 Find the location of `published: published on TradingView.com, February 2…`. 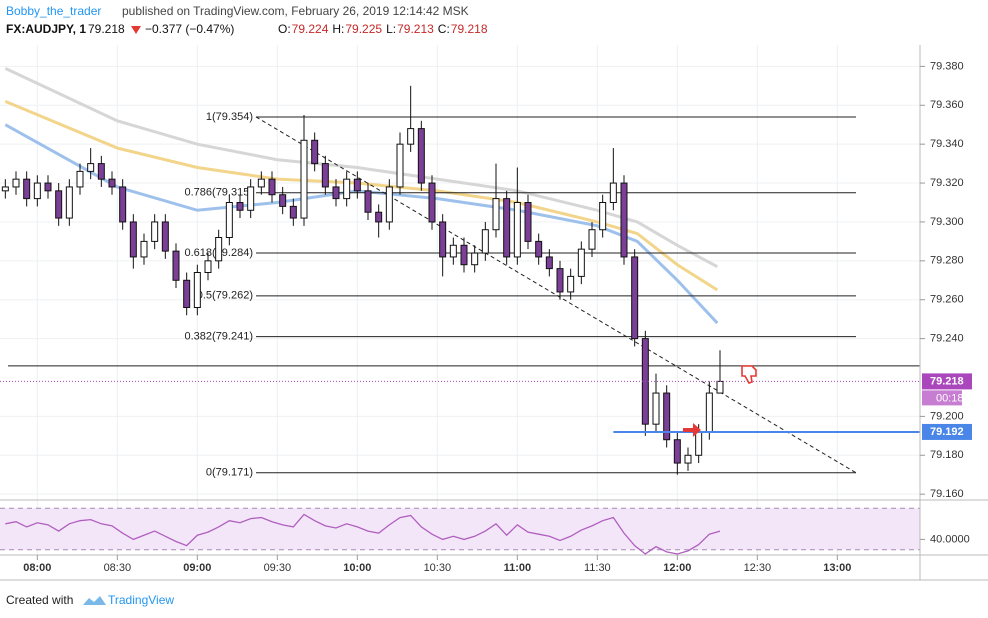

published: published on TradingView.com, February 2… is located at coordinates (295, 11).